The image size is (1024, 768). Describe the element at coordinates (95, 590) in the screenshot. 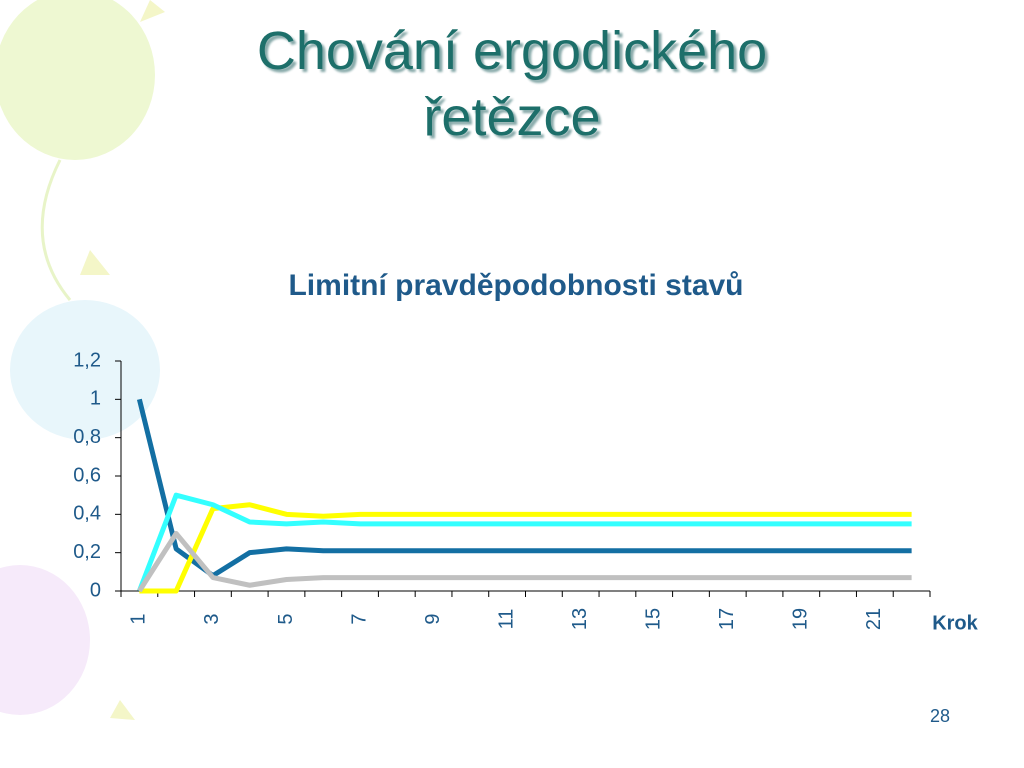

I see `y-tick-label: 0` at that location.